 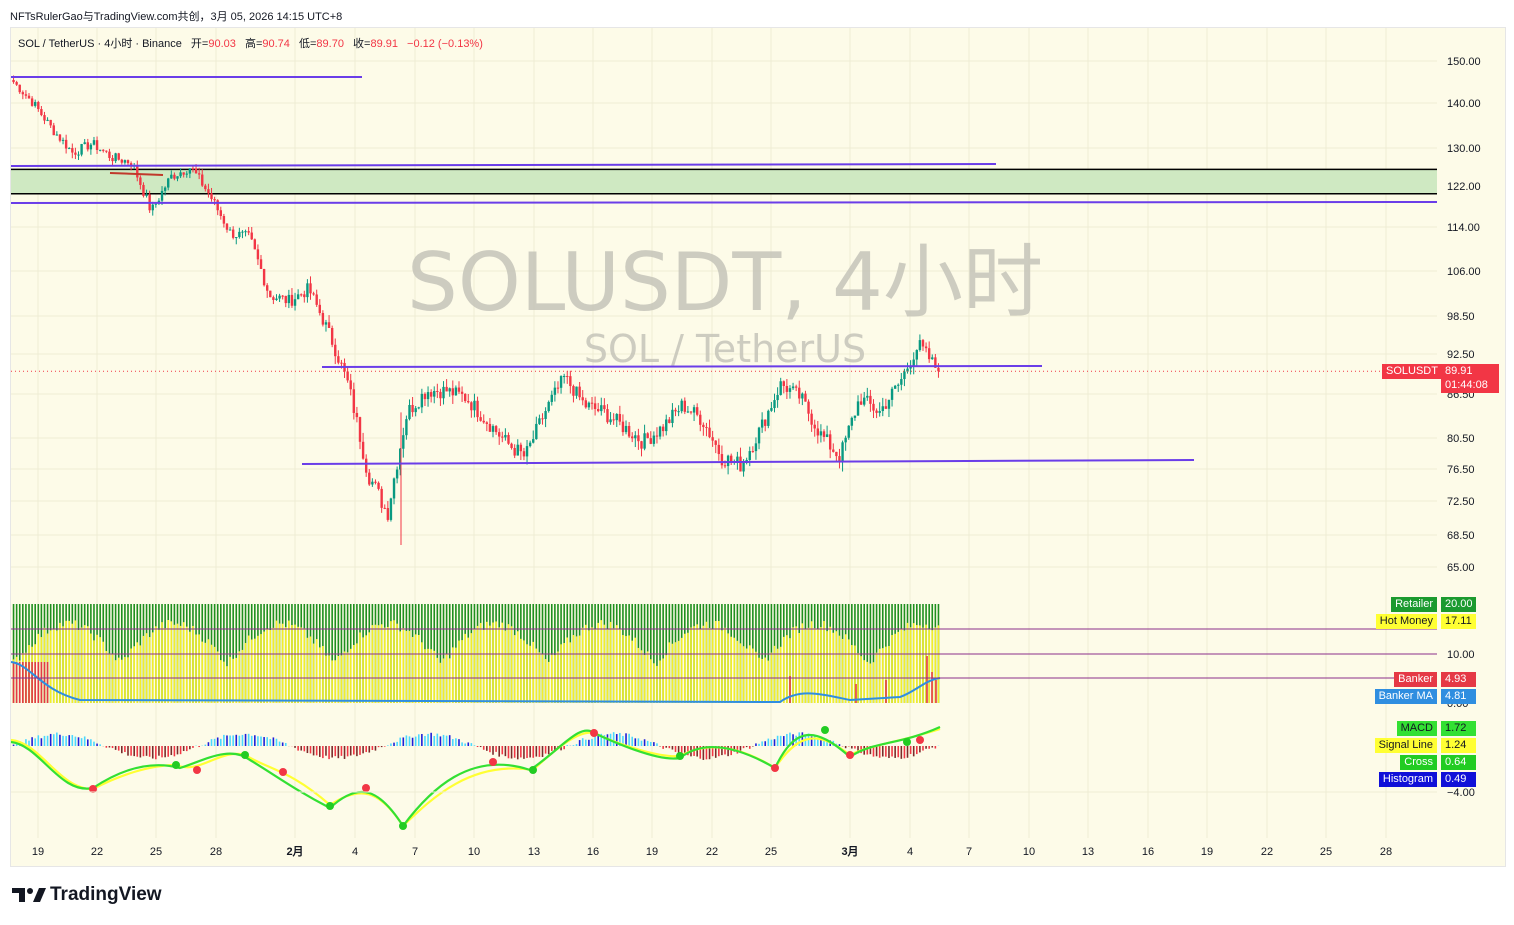 I want to click on legend-open-label: 开=, so click(x=199, y=44).